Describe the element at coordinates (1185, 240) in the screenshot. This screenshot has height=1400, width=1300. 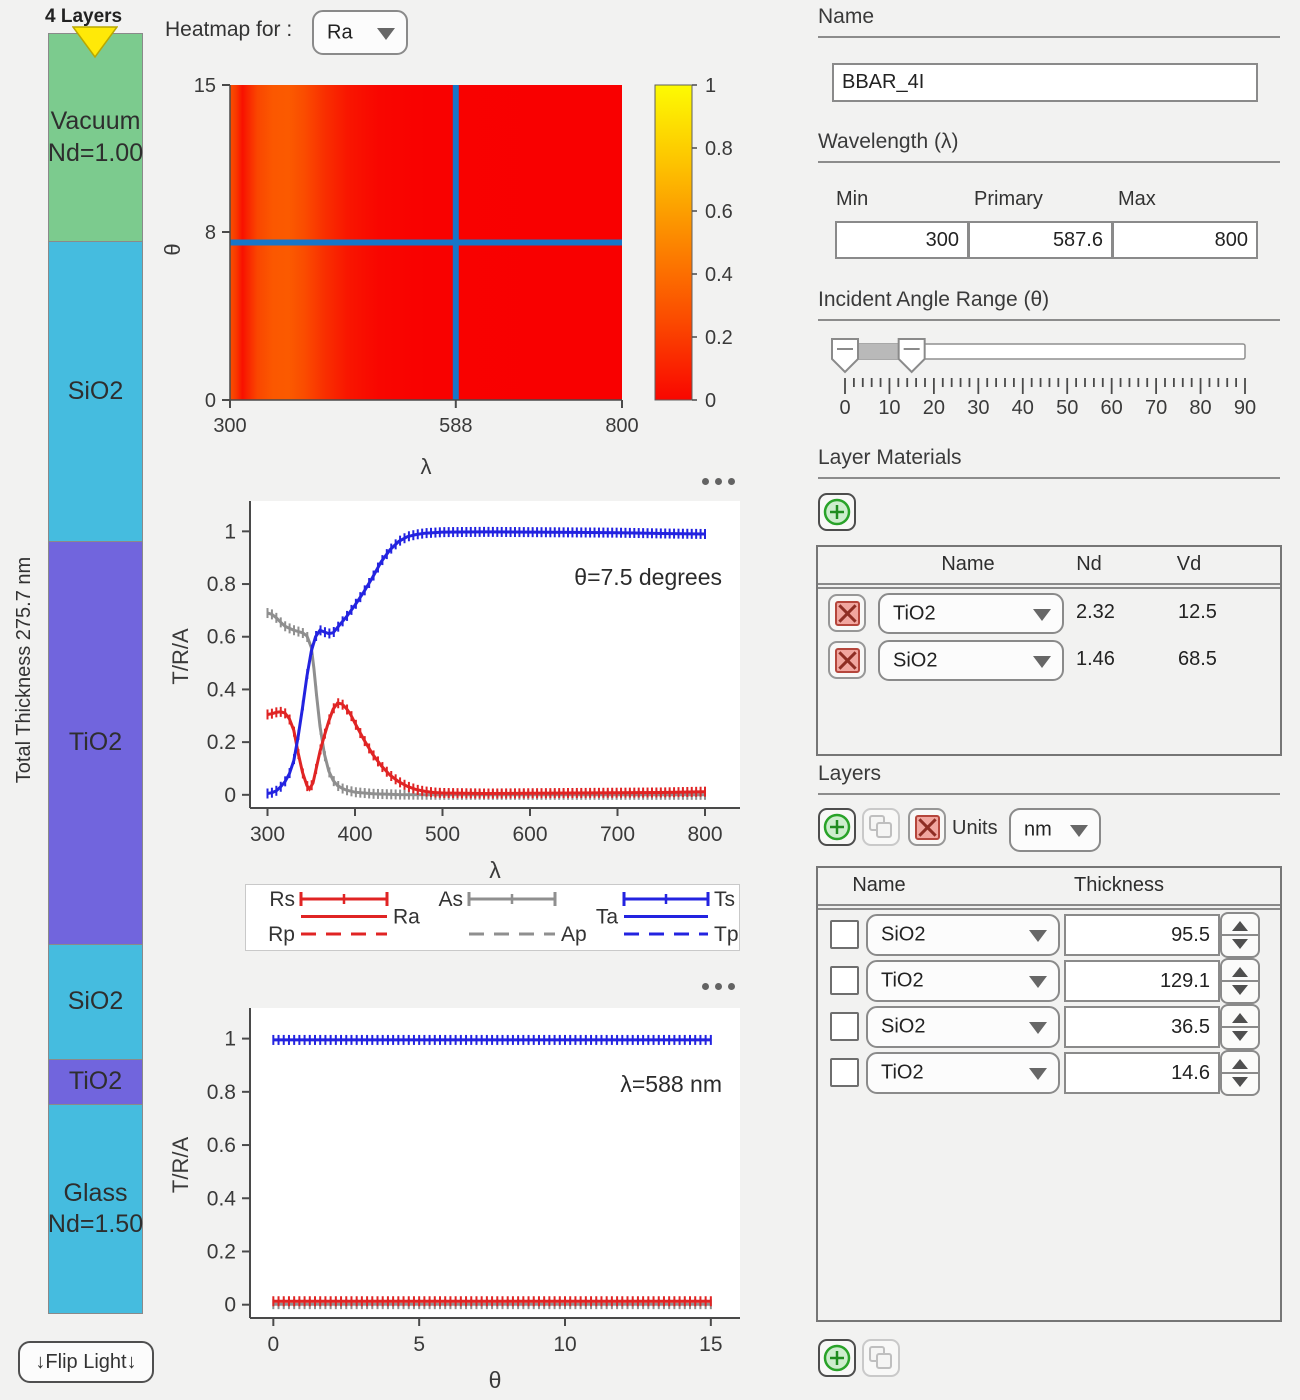
I see `wavelength-max-input` at that location.